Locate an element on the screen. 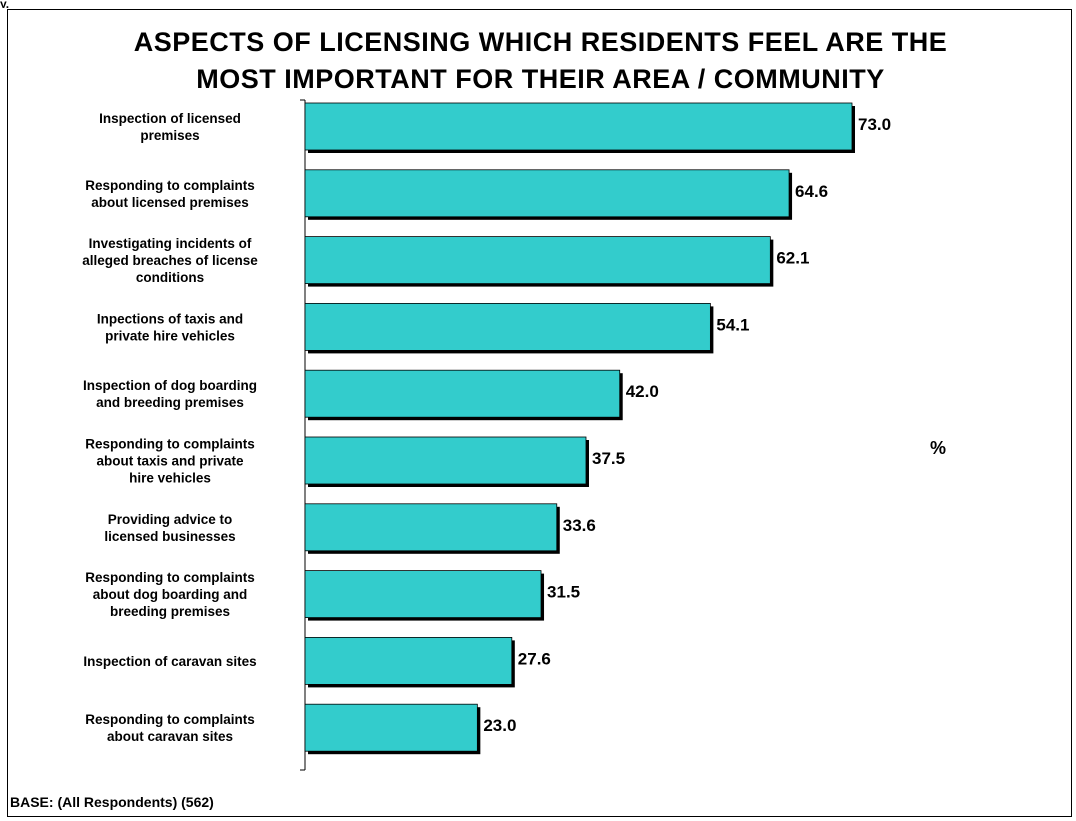 This screenshot has width=1076, height=821. value-label: 31.5 is located at coordinates (563, 592).